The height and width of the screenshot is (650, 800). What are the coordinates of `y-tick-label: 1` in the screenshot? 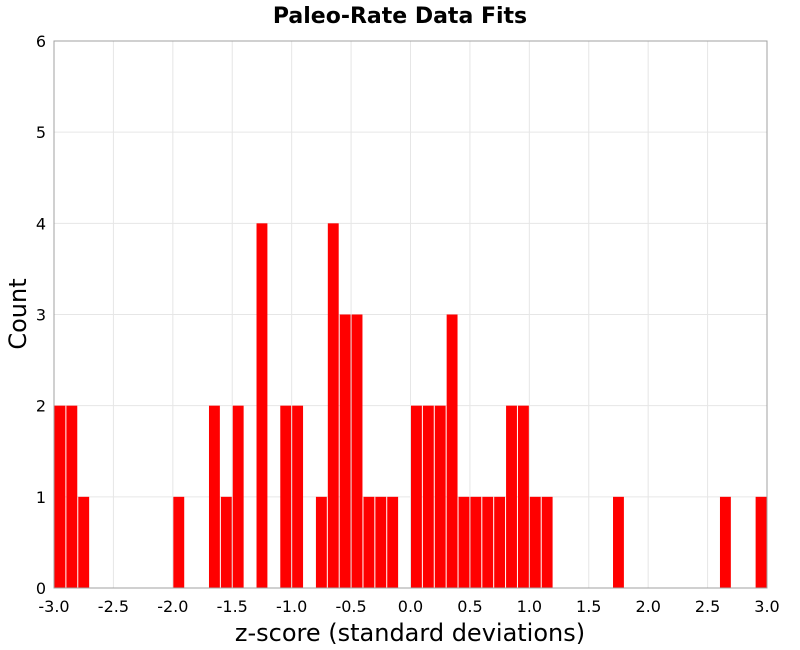 It's located at (41, 497).